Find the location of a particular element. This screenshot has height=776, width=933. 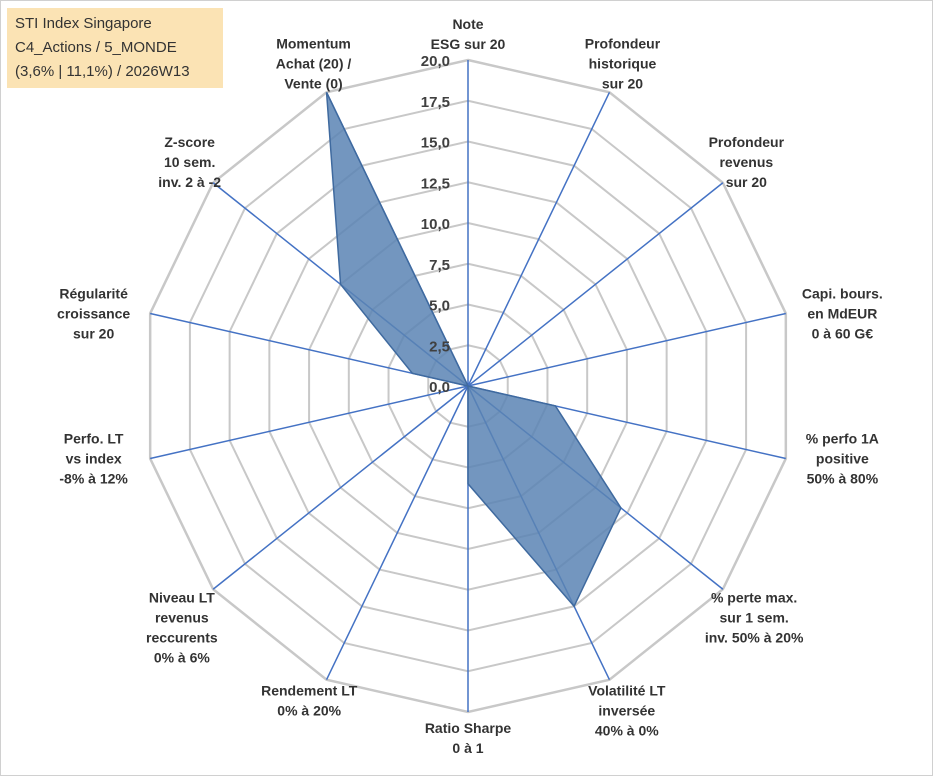

axis-label-12: Z-score 10 sem. inv. 2 à -2 is located at coordinates (189, 162).